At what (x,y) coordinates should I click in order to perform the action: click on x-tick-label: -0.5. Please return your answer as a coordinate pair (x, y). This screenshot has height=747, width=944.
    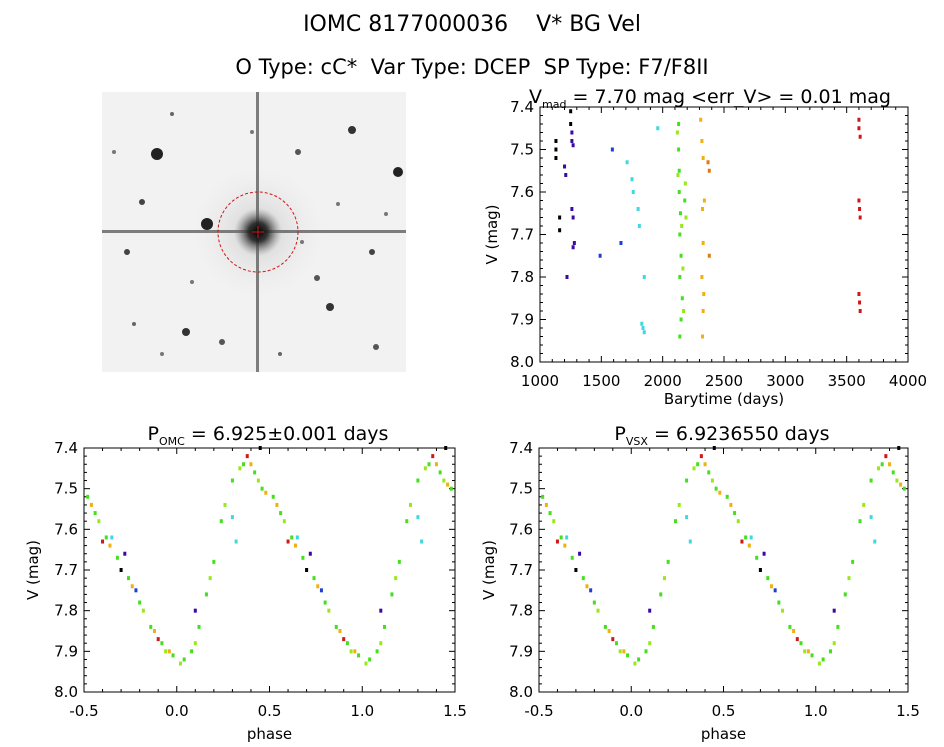
    Looking at the image, I should click on (83, 711).